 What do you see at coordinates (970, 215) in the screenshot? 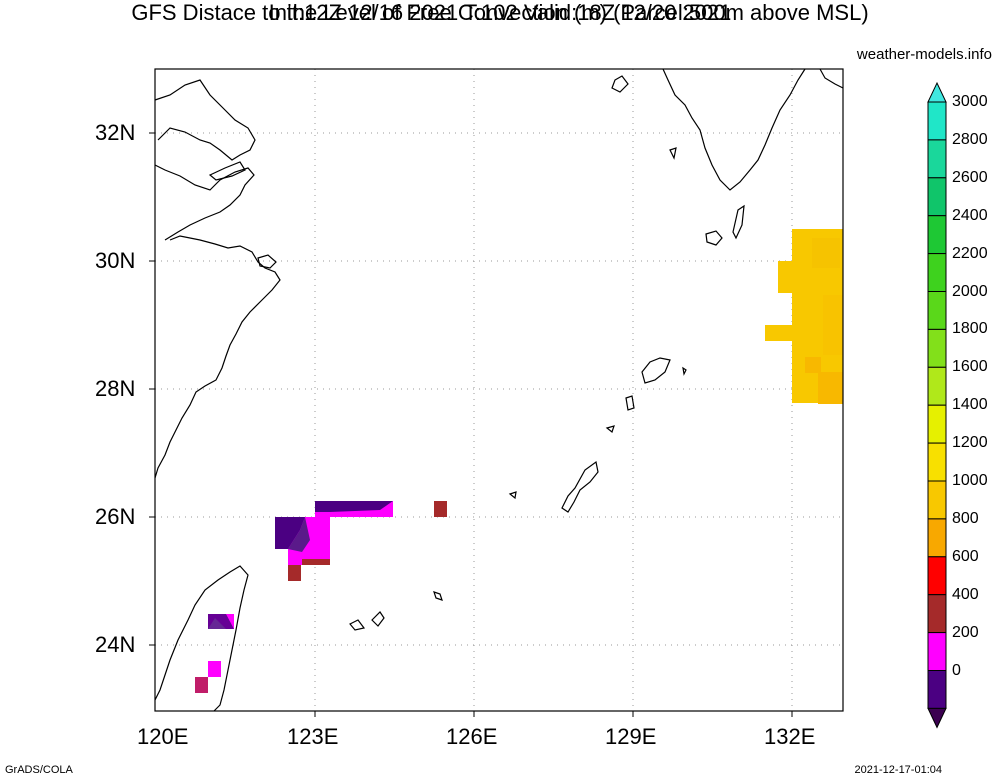
I see `colorbar-label: 2400` at bounding box center [970, 215].